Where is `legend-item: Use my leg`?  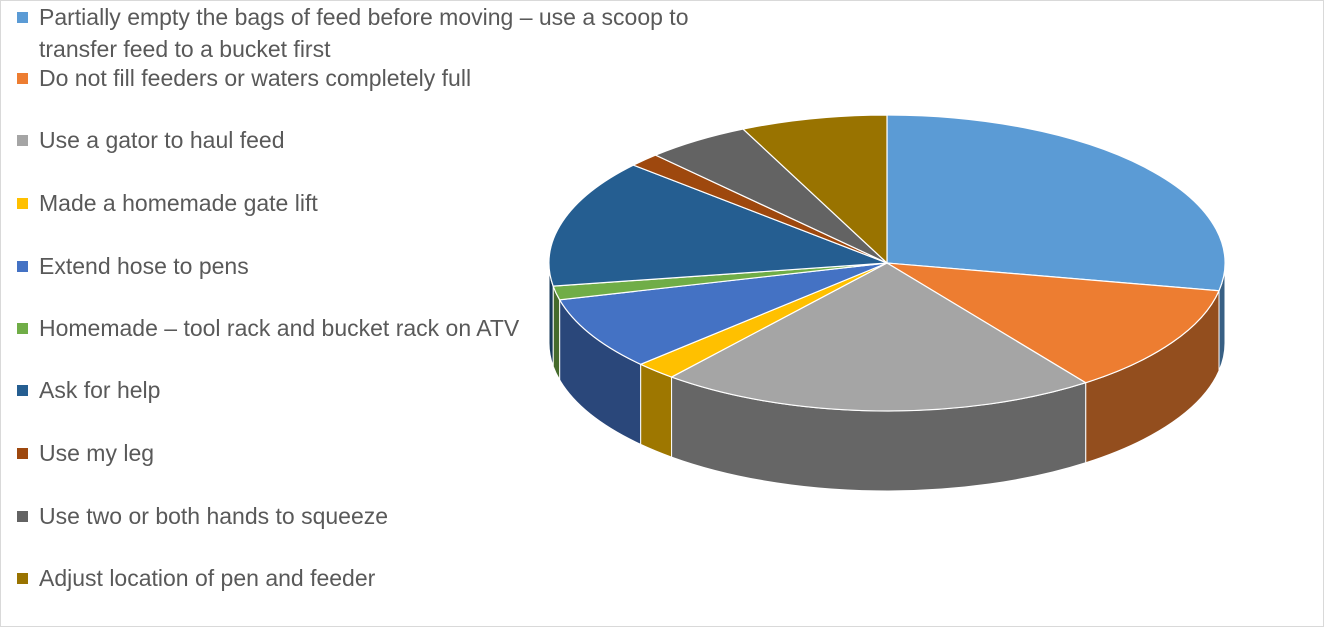 legend-item: Use my leg is located at coordinates (85, 453).